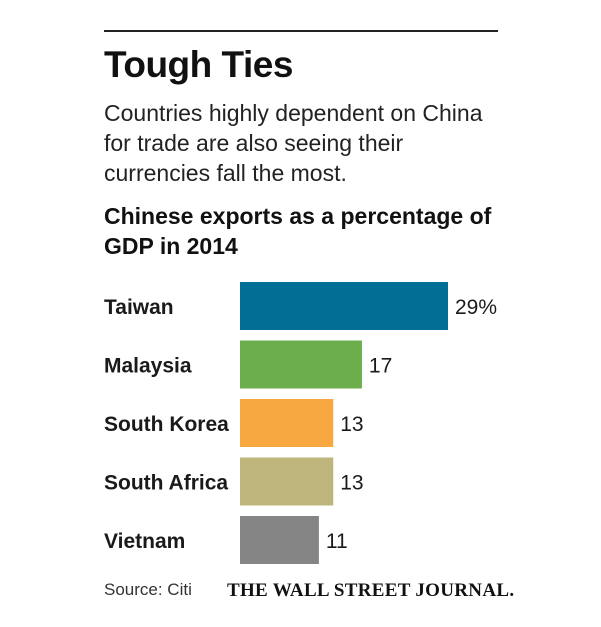  What do you see at coordinates (198, 64) in the screenshot?
I see `headline: Tough Ties` at bounding box center [198, 64].